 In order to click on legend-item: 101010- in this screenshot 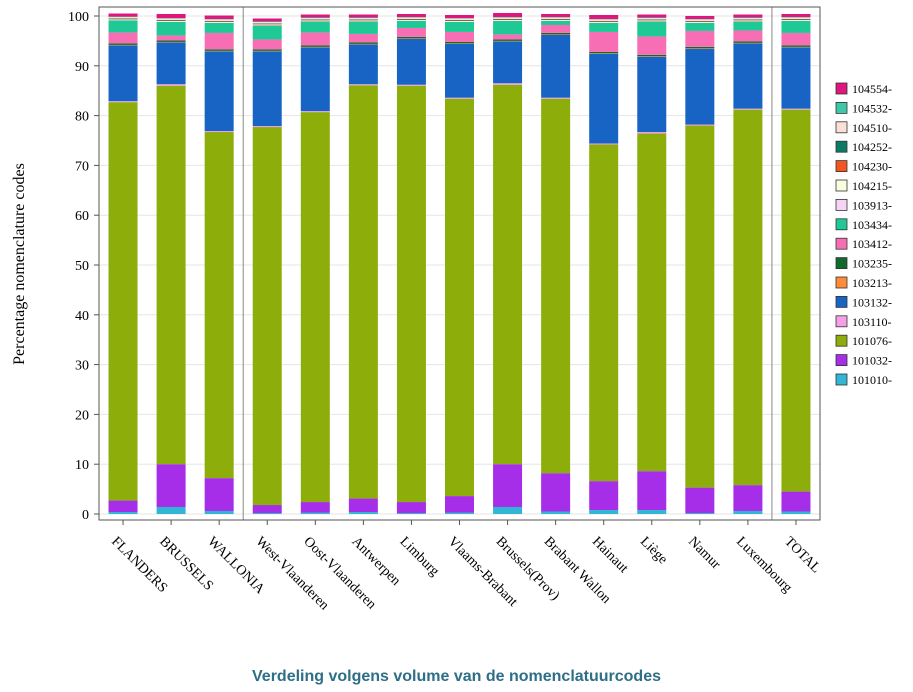, I will do `click(863, 380)`.